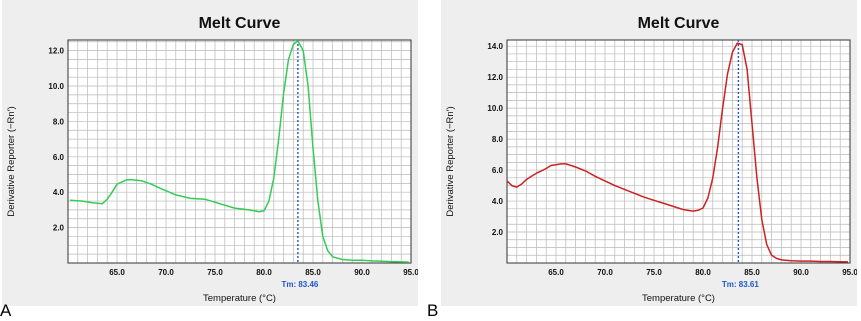 The image size is (861, 321). What do you see at coordinates (740, 284) in the screenshot?
I see `tm-label: Tm: 83.61` at bounding box center [740, 284].